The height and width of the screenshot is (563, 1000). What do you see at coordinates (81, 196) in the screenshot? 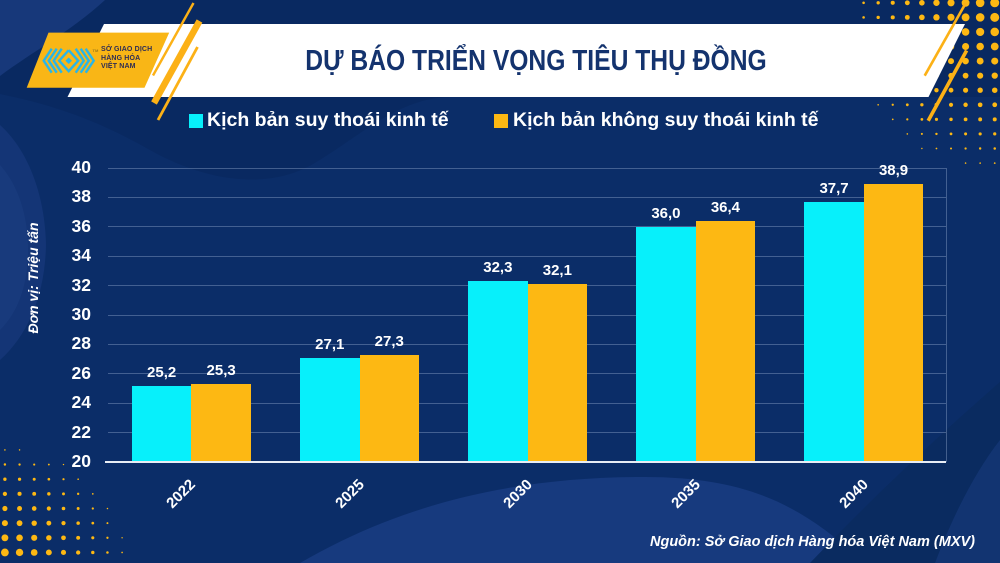
I see `y-tick-label: 38` at bounding box center [81, 196].